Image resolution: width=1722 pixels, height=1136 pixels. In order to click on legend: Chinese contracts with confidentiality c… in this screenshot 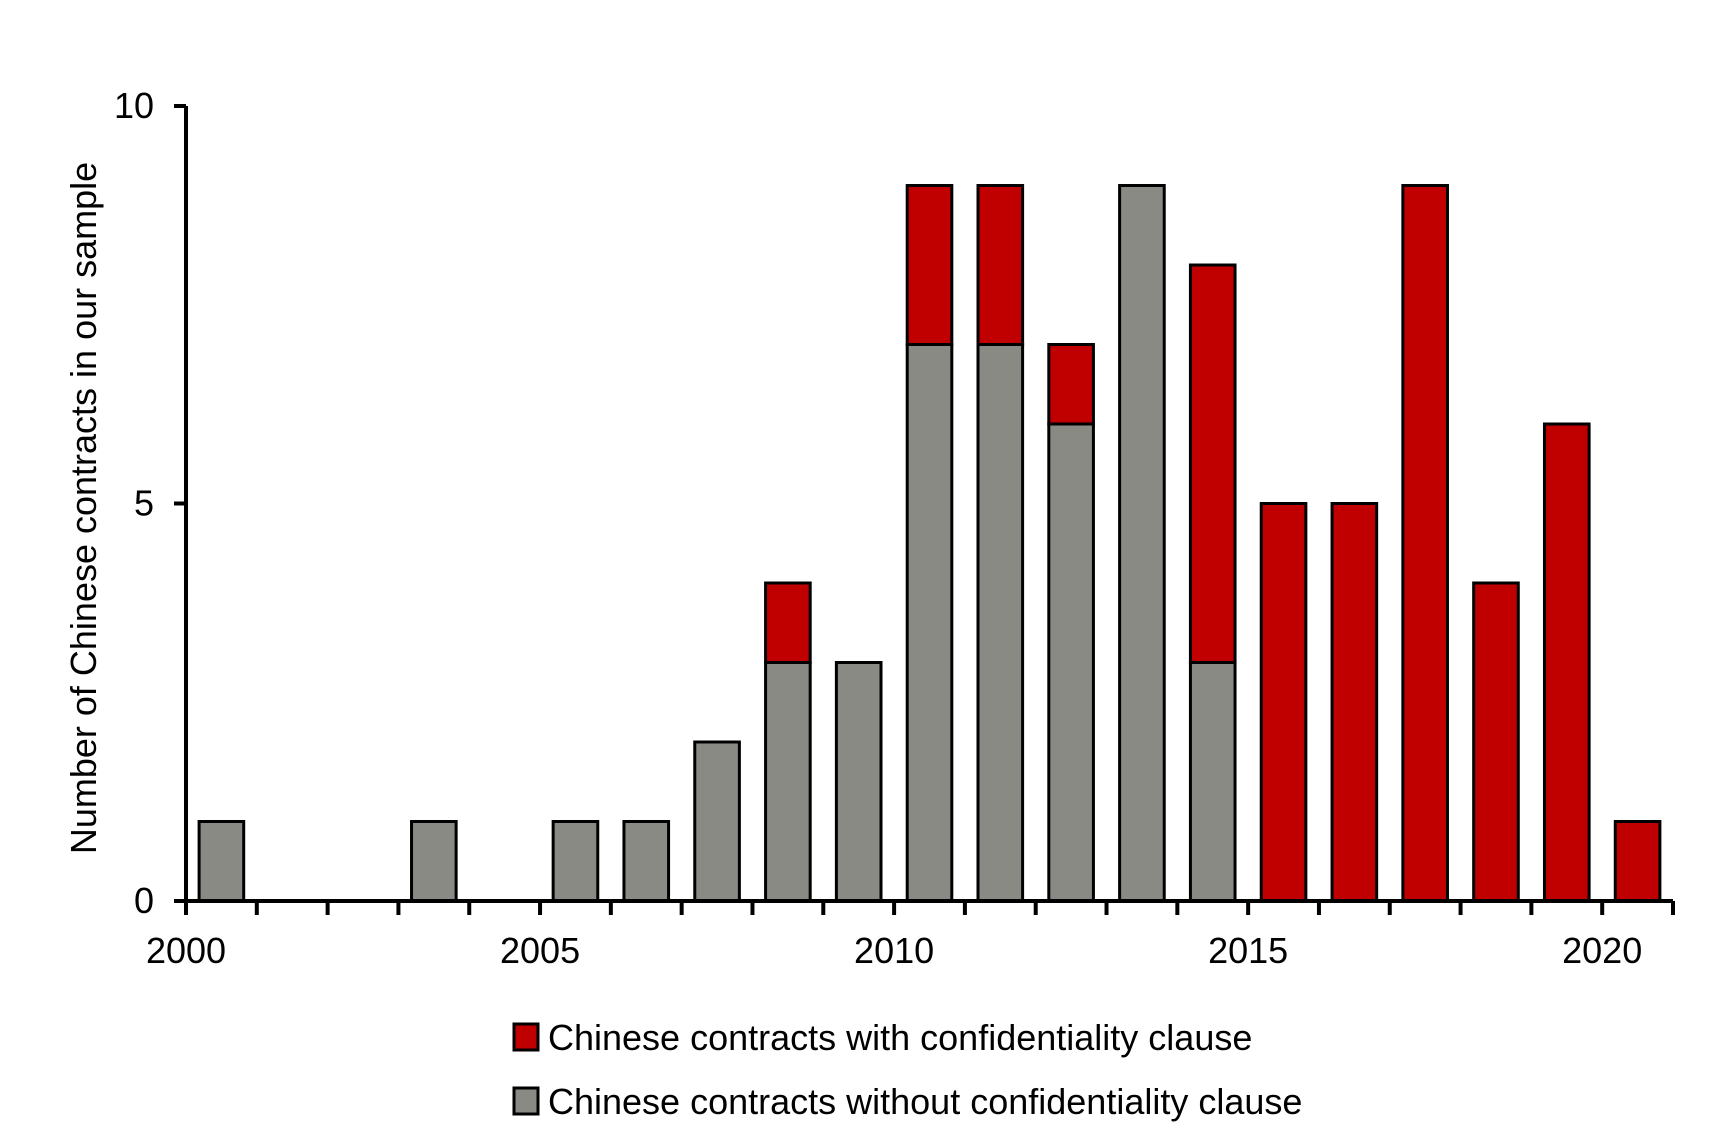, I will do `click(907, 1069)`.